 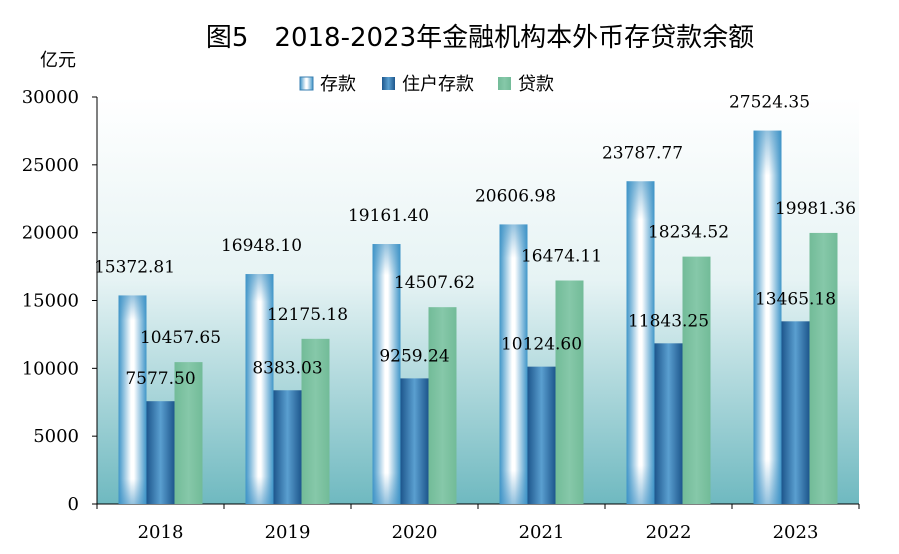 What do you see at coordinates (161, 532) in the screenshot?
I see `x-tick-label: 2018` at bounding box center [161, 532].